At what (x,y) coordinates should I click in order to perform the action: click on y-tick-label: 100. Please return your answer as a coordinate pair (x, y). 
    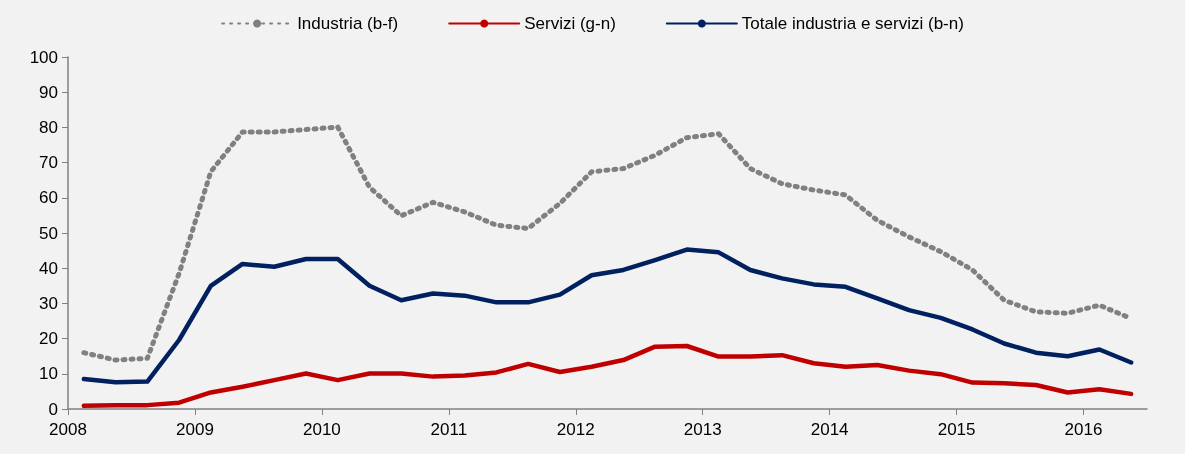
    Looking at the image, I should click on (43, 57).